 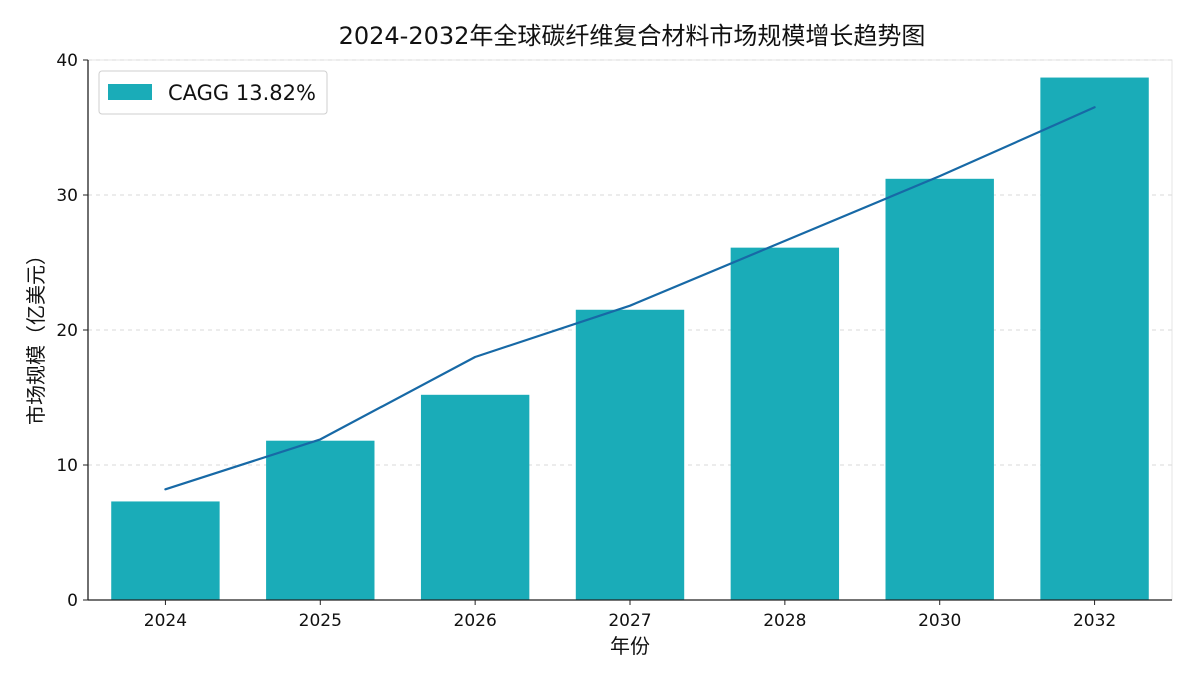 What do you see at coordinates (939, 621) in the screenshot?
I see `x-tick-label: 2030` at bounding box center [939, 621].